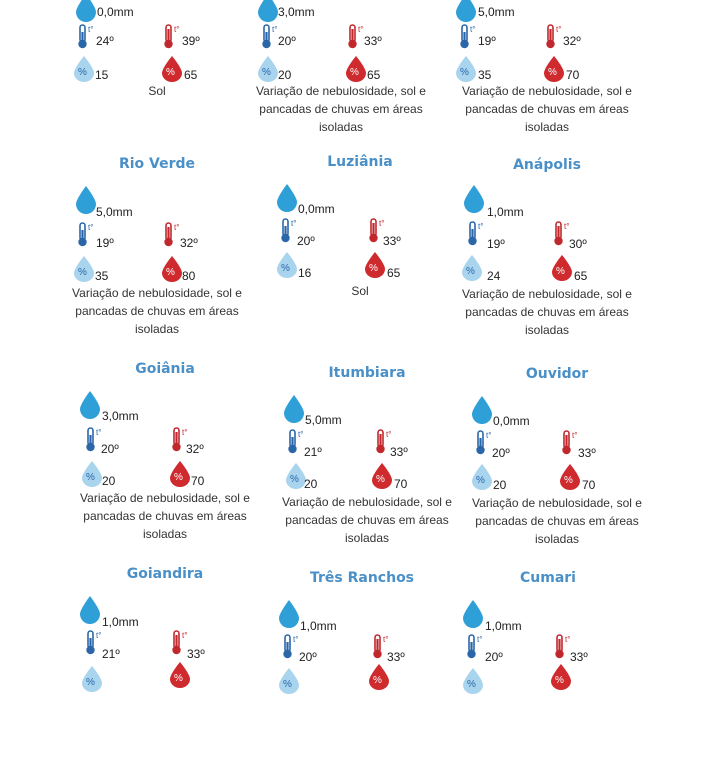  Describe the element at coordinates (296, 12) in the screenshot. I see `rain-amount: 3,0mm` at that location.